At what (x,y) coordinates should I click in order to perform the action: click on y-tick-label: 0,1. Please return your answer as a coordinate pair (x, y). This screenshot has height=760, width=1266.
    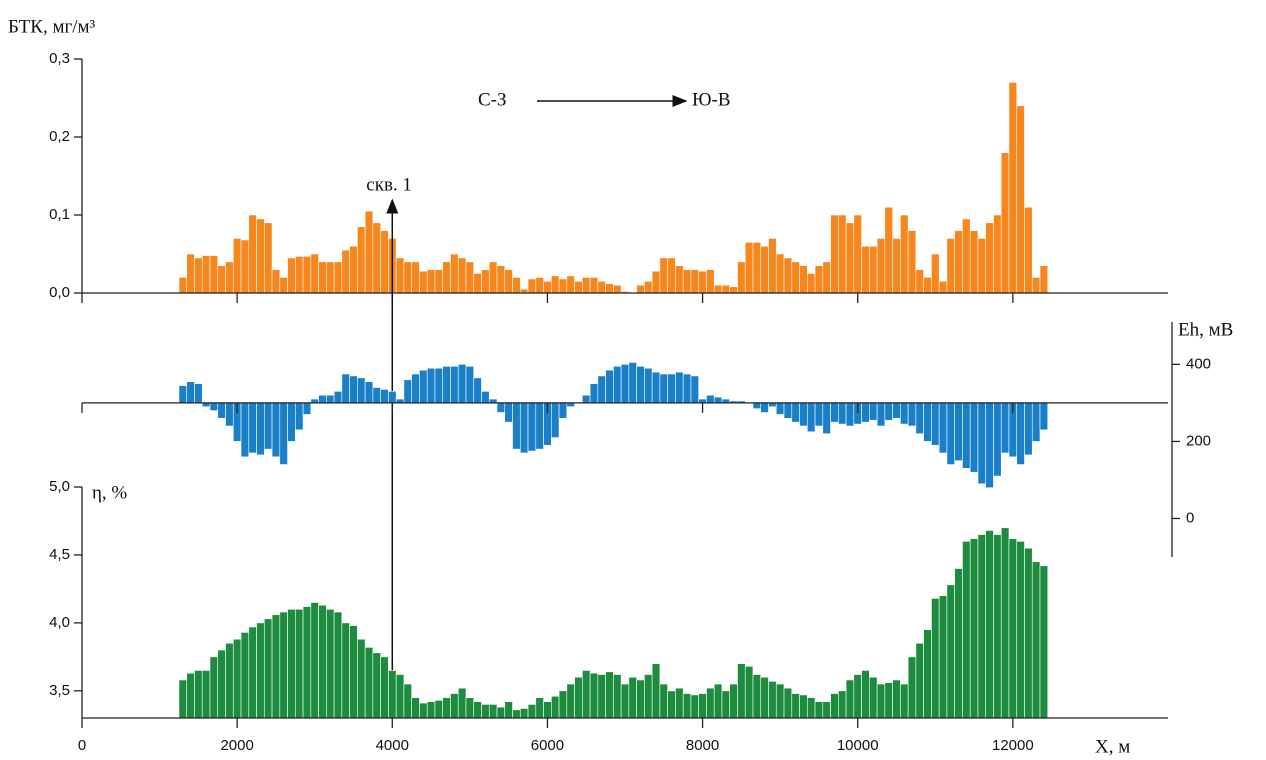
    Looking at the image, I should click on (59, 214).